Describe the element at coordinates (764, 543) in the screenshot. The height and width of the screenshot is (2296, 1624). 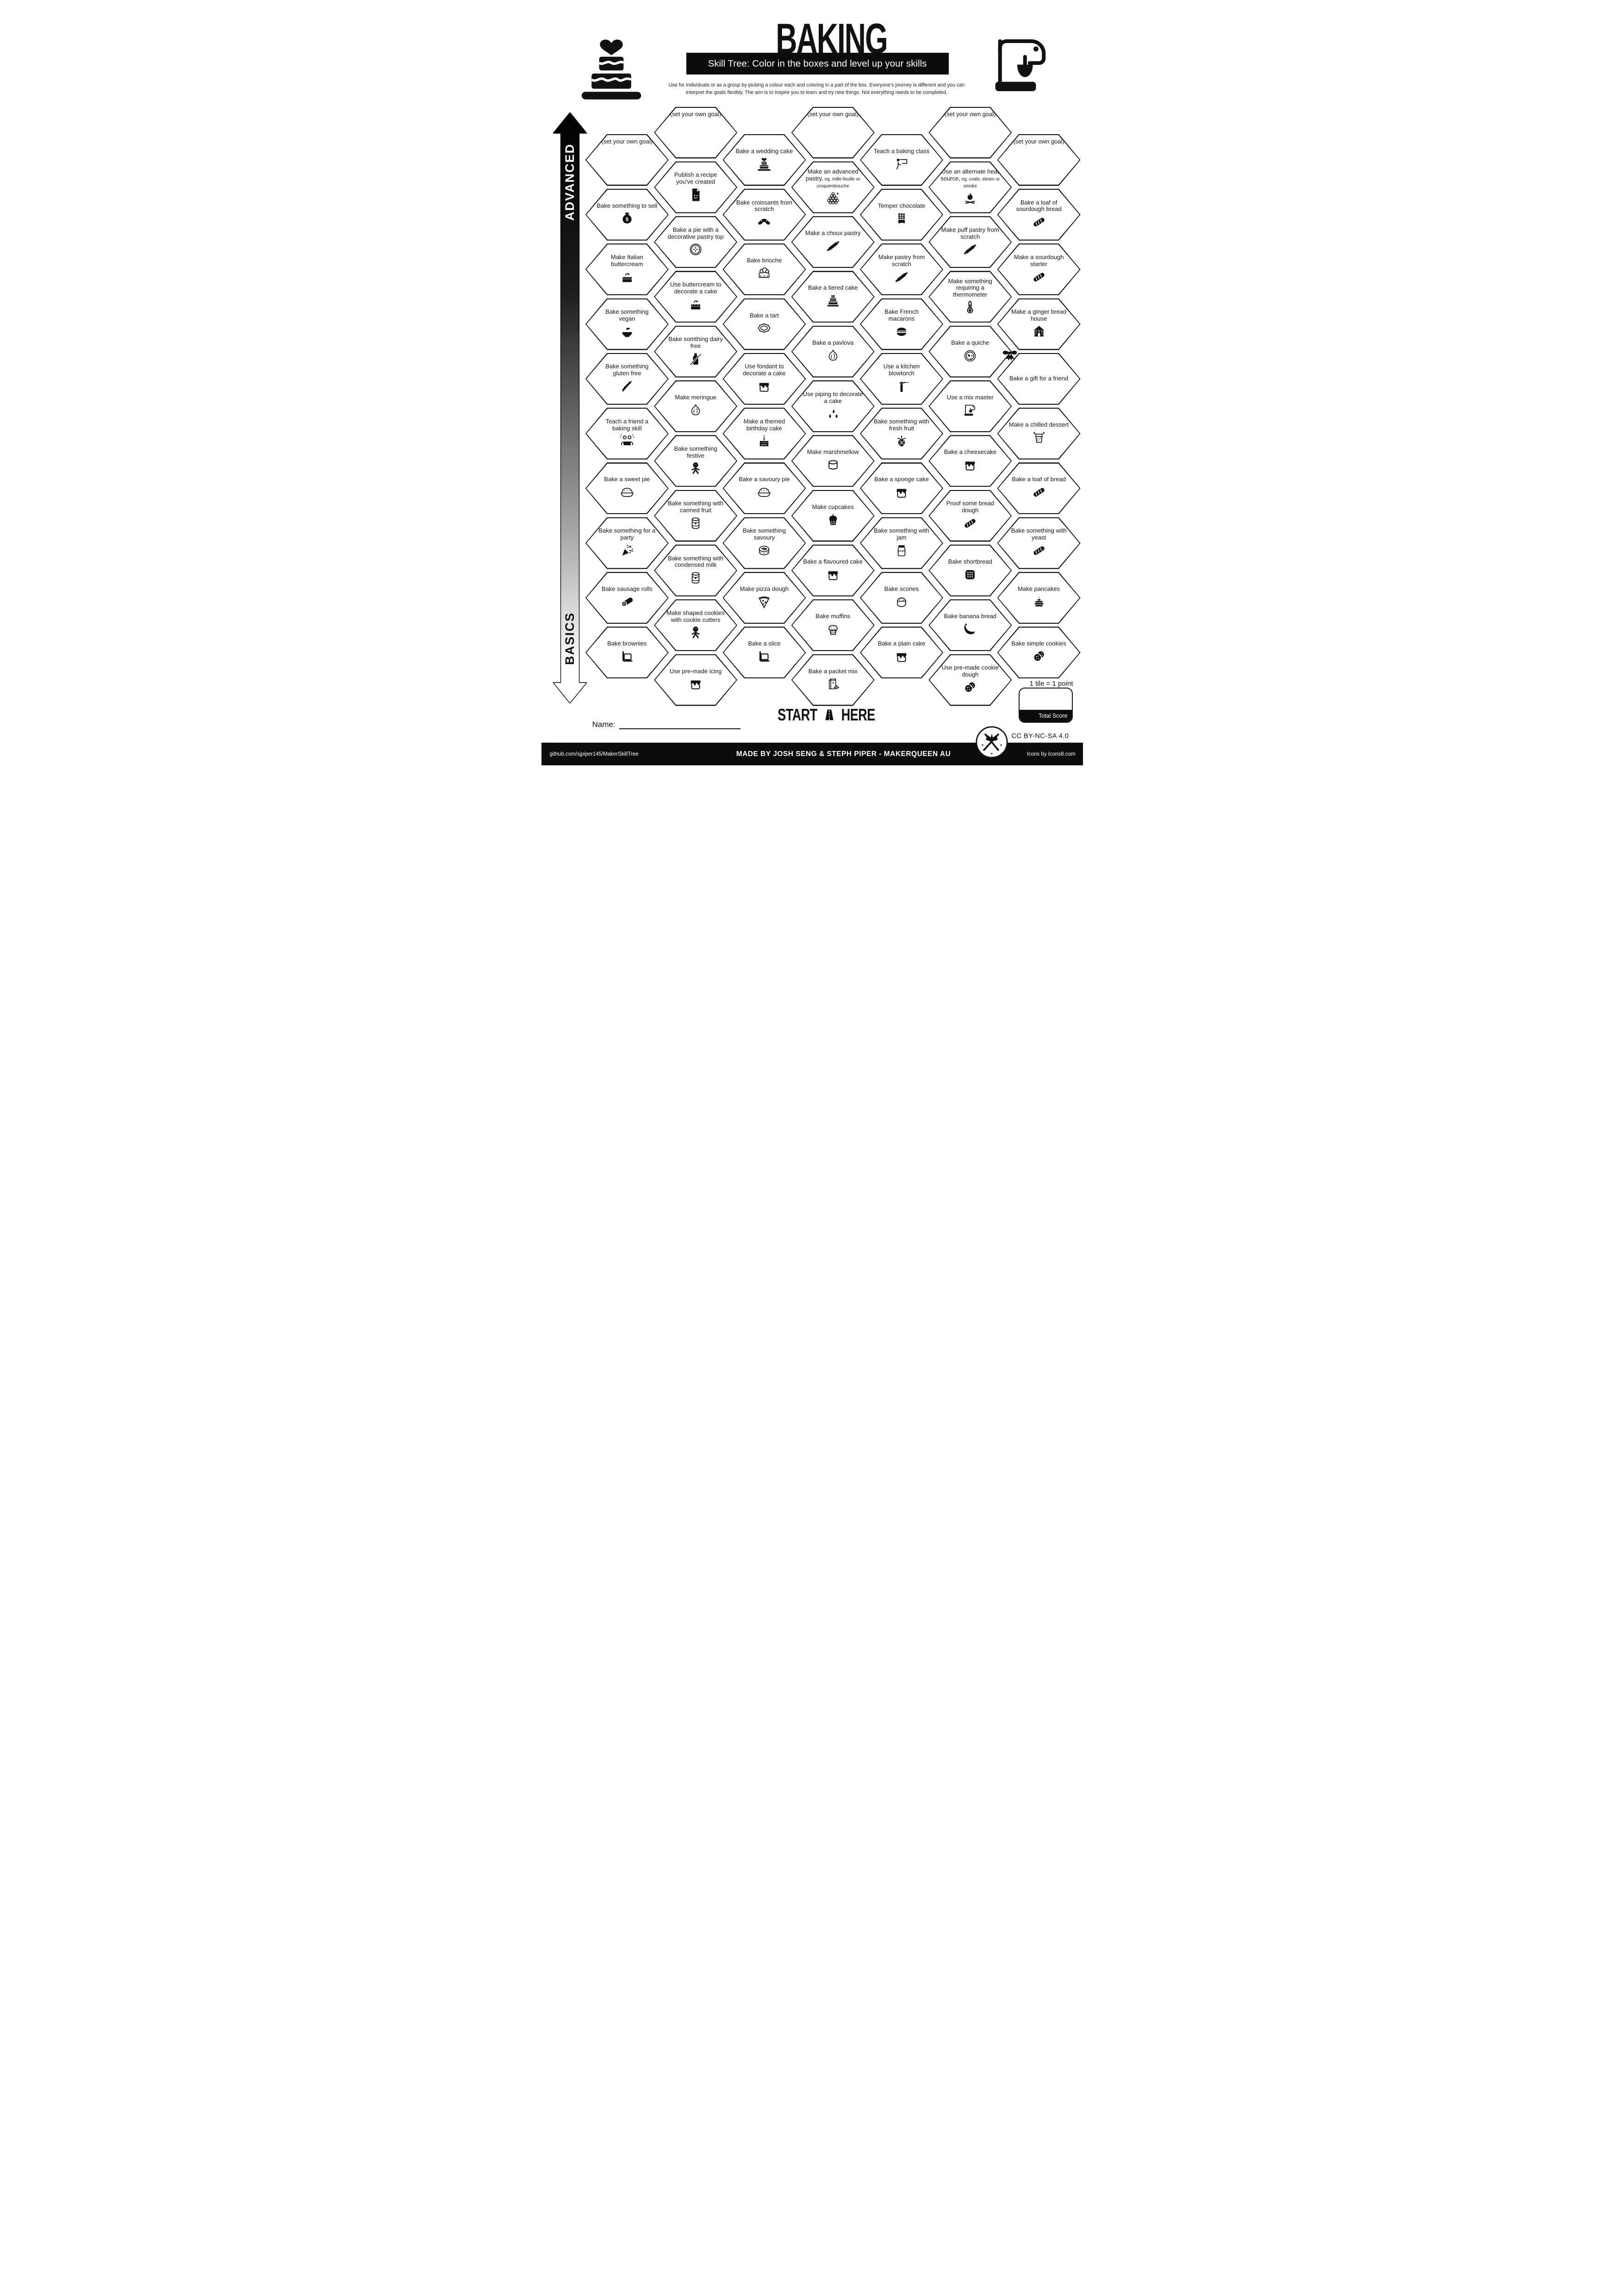
I see `hex-tile: Bake something savoury` at that location.